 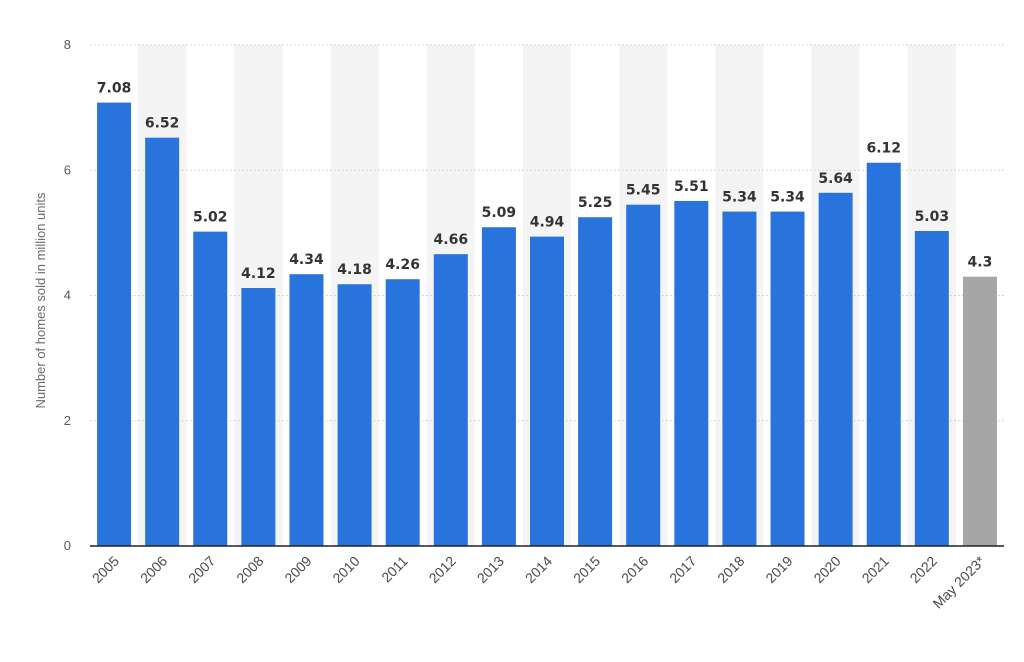 I want to click on value-label: 7.08, so click(x=114, y=89).